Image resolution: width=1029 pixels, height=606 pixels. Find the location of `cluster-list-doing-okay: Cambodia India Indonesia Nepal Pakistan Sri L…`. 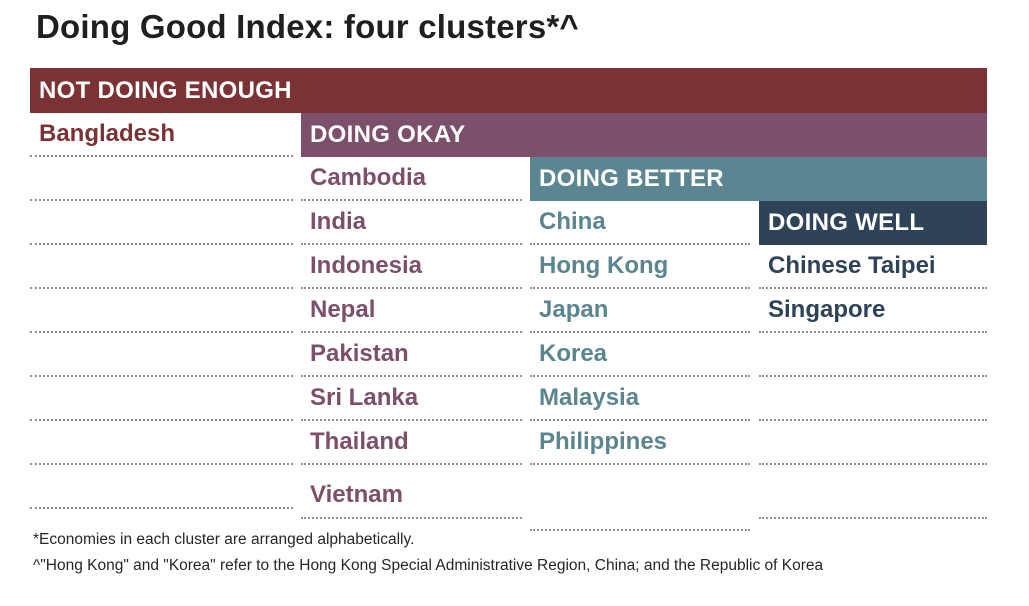

cluster-list-doing-okay: Cambodia India Indonesia Nepal Pakistan Sri L… is located at coordinates (411, 338).